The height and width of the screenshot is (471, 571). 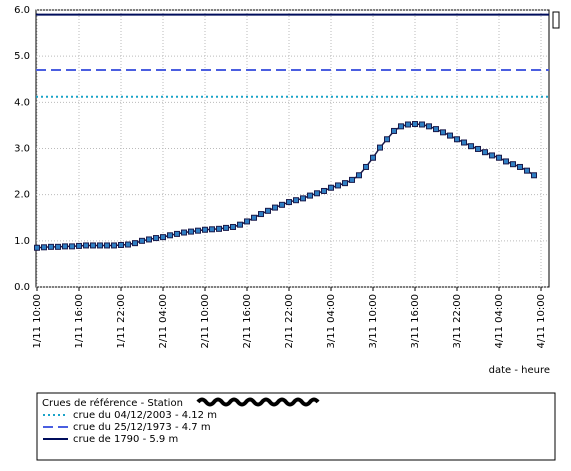 I want to click on x-tick-label: 1/11 22:00, so click(x=121, y=321).